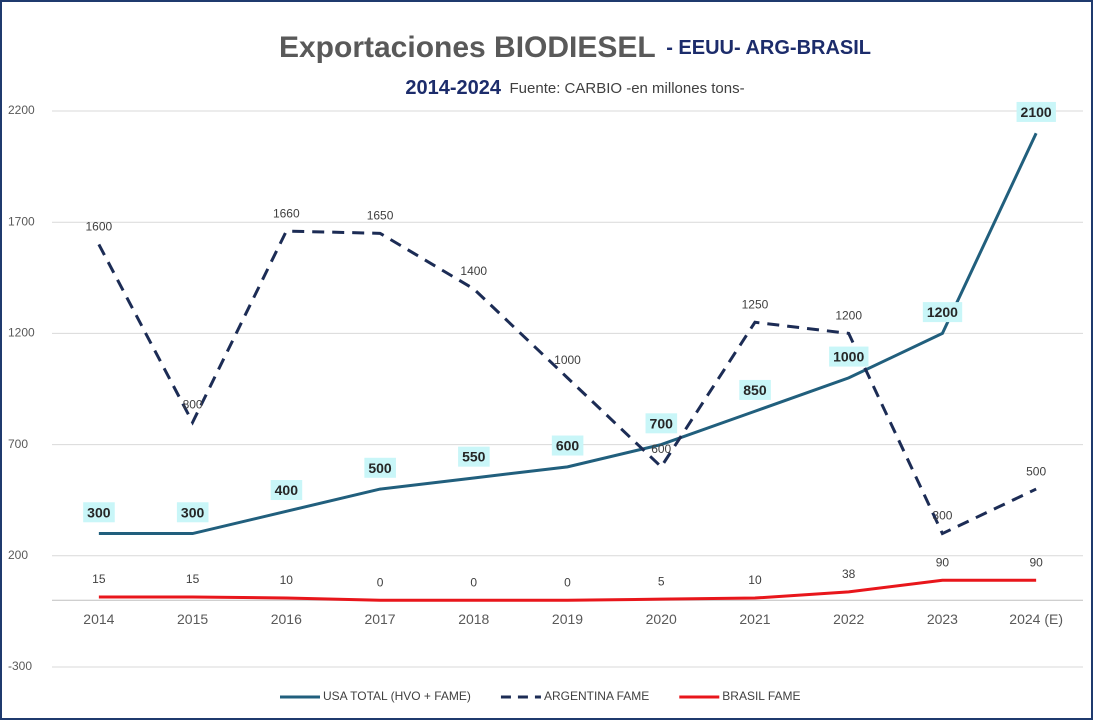 This screenshot has height=720, width=1093. Describe the element at coordinates (192, 619) in the screenshot. I see `x-tick-label: 2015` at that location.